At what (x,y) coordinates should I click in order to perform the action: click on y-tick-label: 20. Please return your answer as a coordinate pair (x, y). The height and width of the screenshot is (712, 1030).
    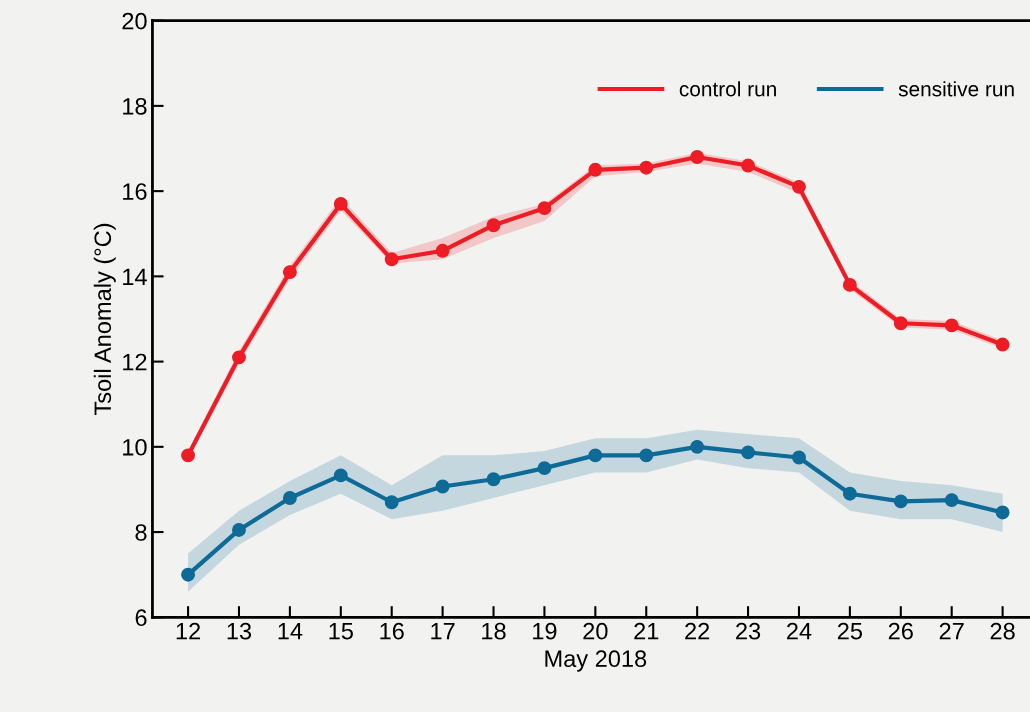
    Looking at the image, I should click on (134, 21).